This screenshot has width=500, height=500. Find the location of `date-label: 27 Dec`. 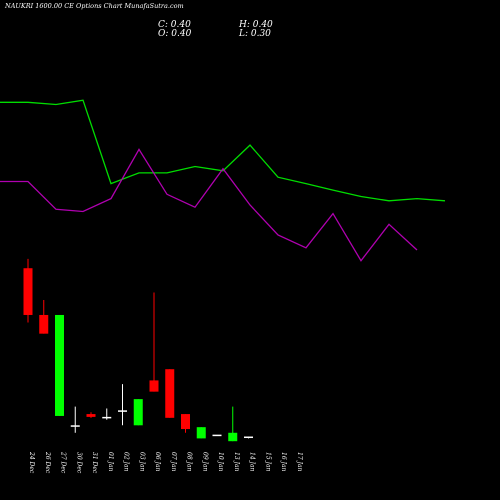

date-label: 27 Dec is located at coordinates (63, 462).